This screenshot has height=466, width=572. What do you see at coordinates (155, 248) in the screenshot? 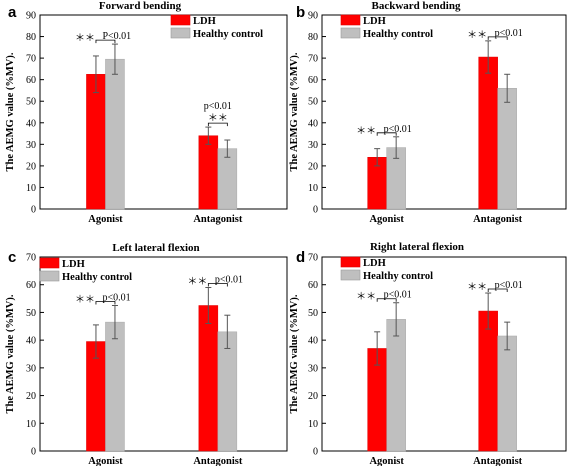
I see `panel-title: Left lateral flexion` at bounding box center [155, 248].